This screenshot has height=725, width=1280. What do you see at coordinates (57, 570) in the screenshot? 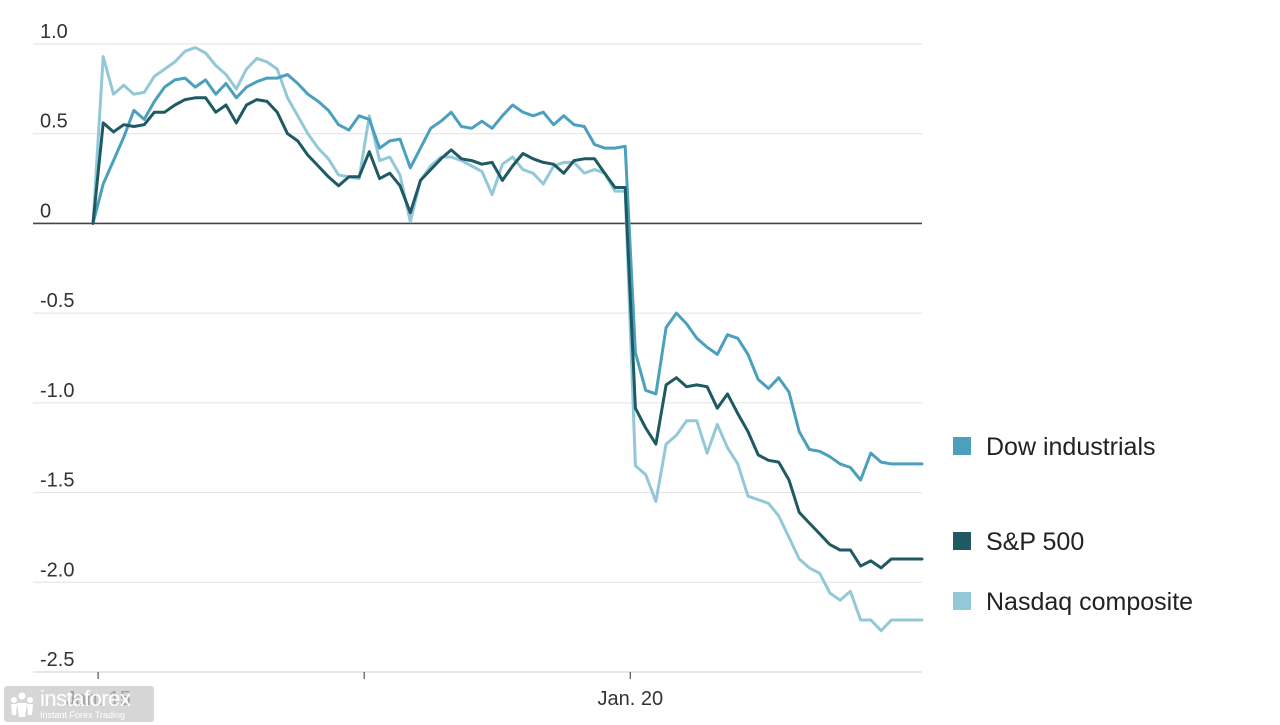
I see `y-tick-label: -2.0` at bounding box center [57, 570].